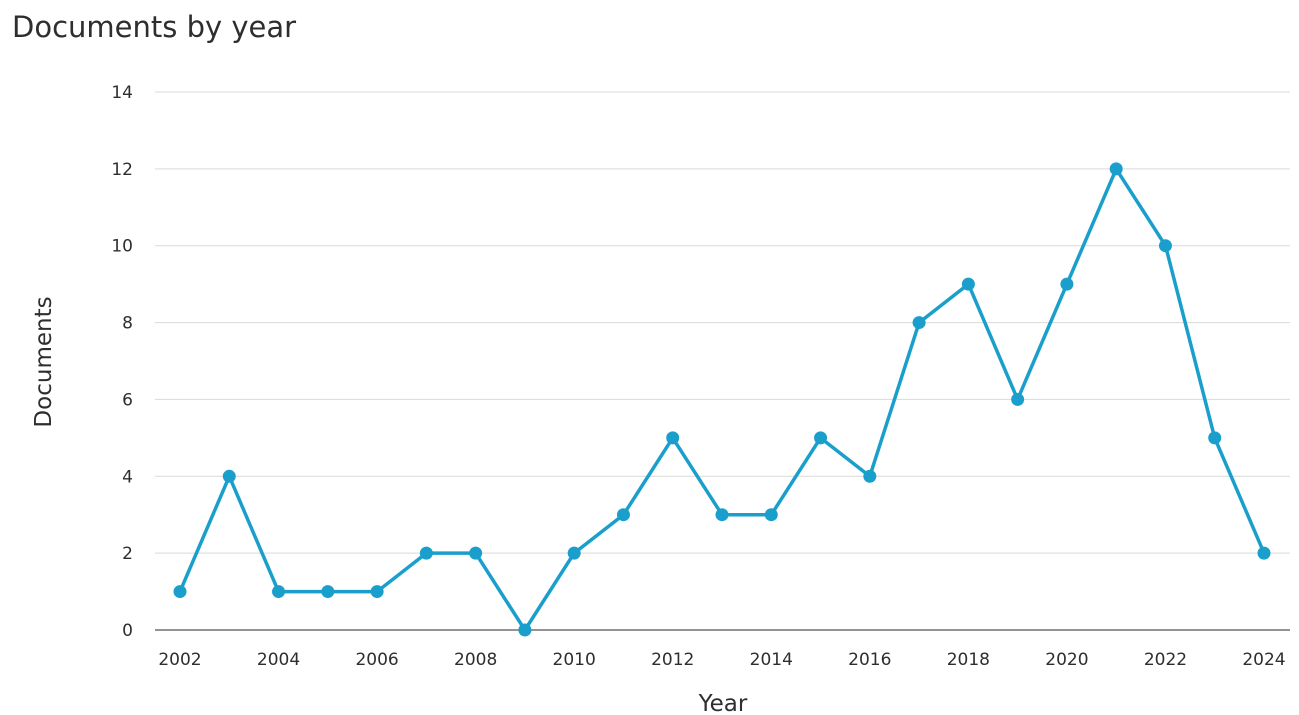 The height and width of the screenshot is (715, 1299). Describe the element at coordinates (574, 660) in the screenshot. I see `x-tick-label: 2010` at that location.